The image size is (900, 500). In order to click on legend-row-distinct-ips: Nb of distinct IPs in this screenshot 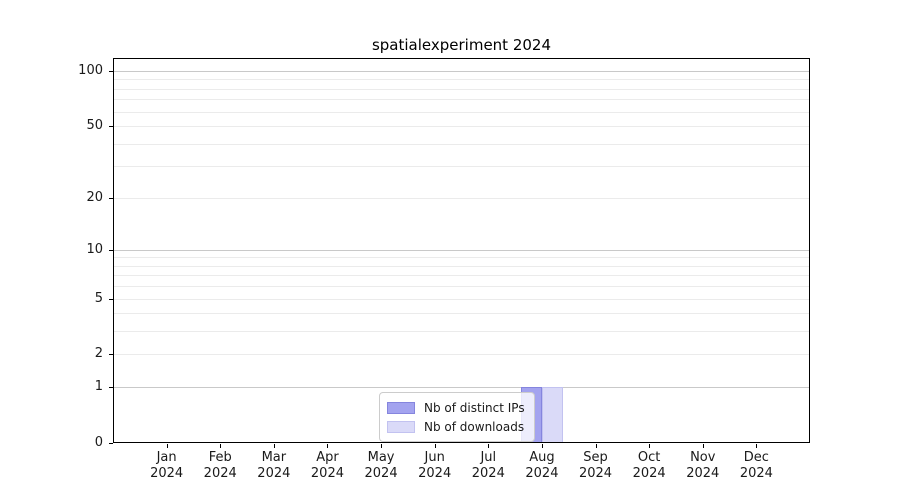, I will do `click(456, 407)`.